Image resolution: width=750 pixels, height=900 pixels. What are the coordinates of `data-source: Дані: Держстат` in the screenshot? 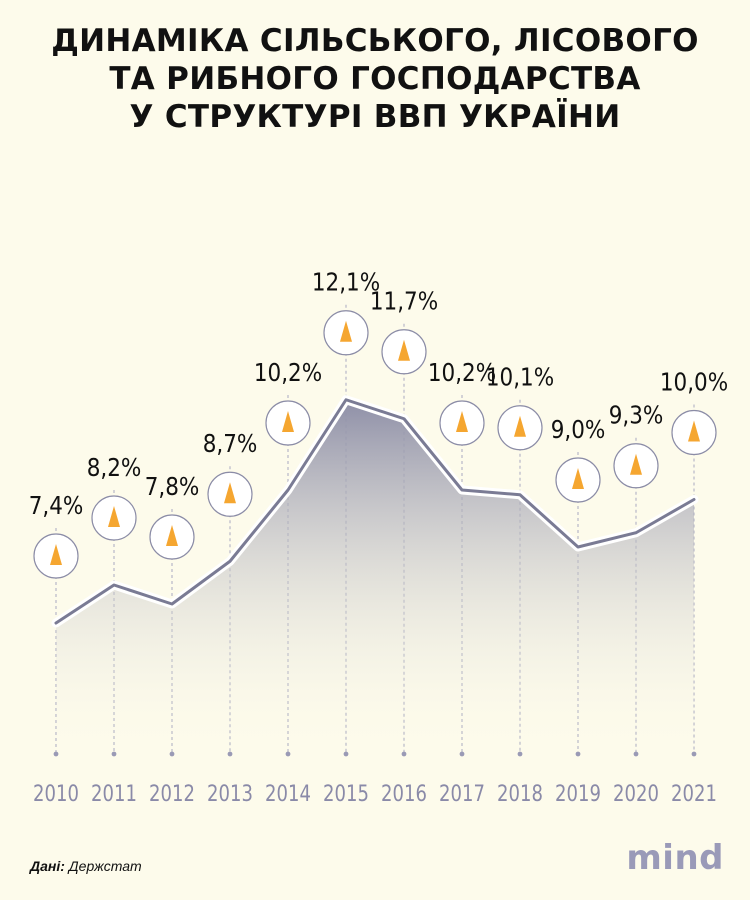 It's located at (86, 866).